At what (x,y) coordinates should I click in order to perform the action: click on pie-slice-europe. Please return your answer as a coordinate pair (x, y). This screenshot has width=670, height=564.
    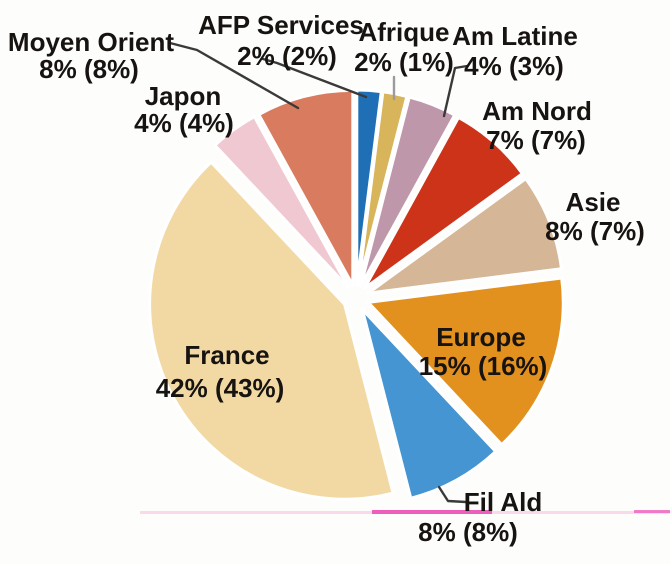
    Looking at the image, I should click on (465, 361).